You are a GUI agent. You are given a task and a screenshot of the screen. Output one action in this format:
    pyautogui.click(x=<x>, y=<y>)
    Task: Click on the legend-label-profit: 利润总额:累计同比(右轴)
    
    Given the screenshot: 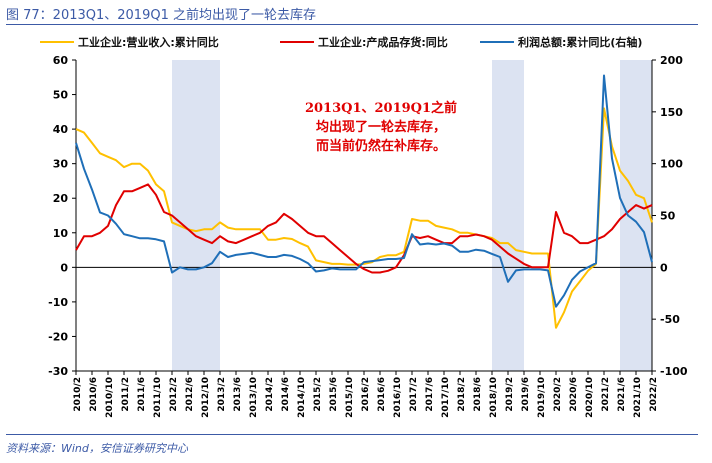 What is the action you would take?
    pyautogui.click(x=580, y=42)
    